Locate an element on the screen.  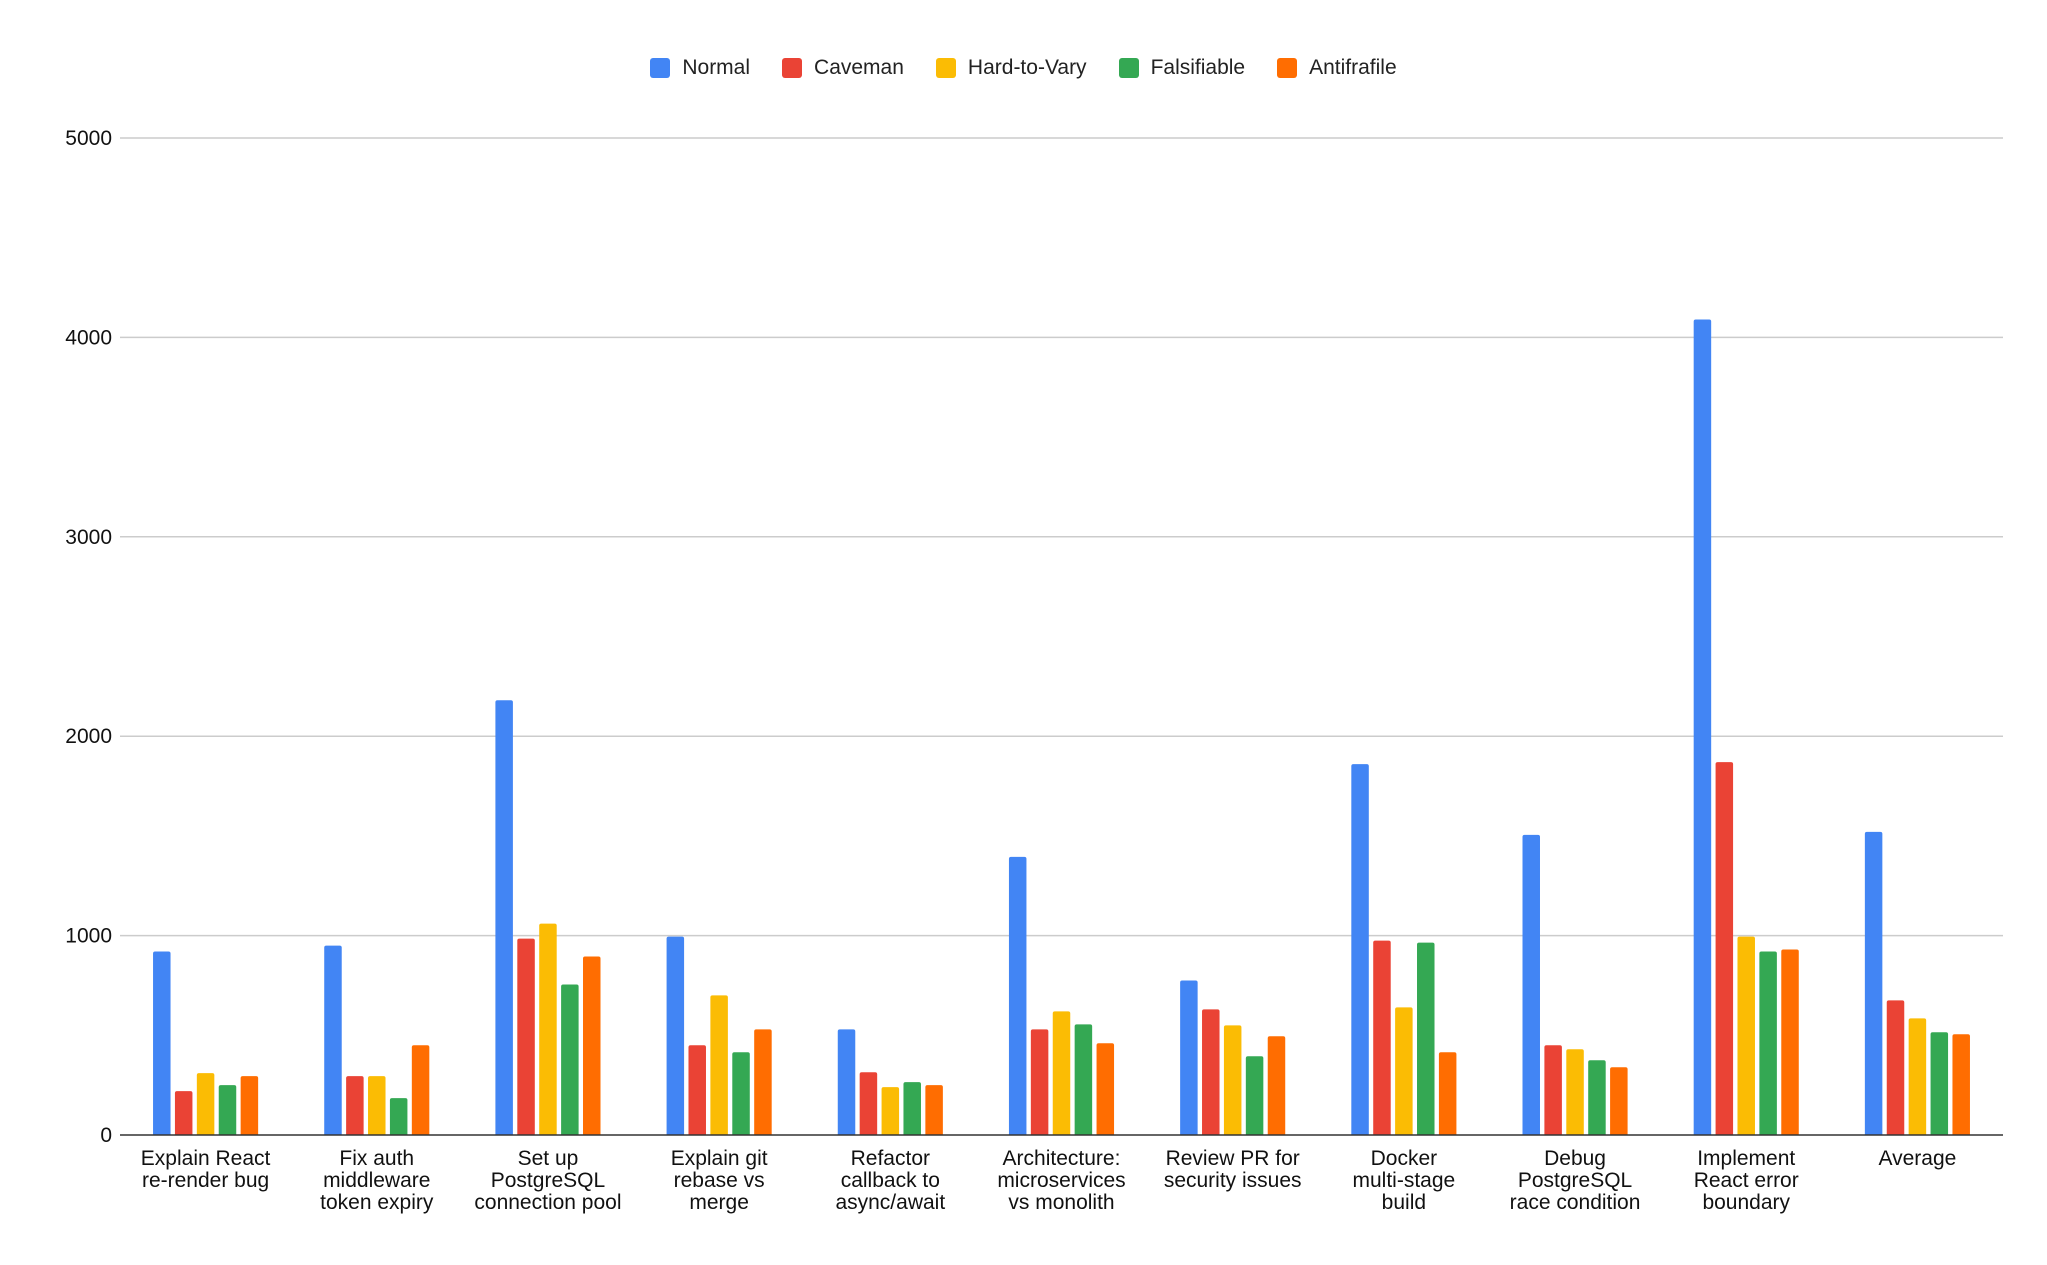
legend-label: Hard-to-Vary is located at coordinates (1027, 67).